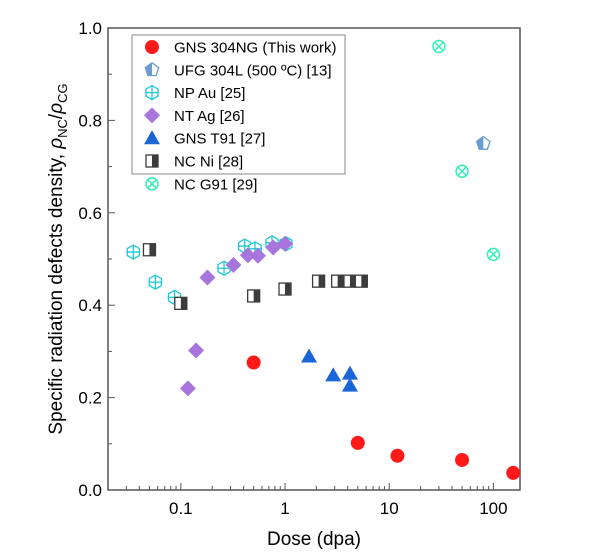 The width and height of the screenshot is (603, 560). What do you see at coordinates (90, 28) in the screenshot?
I see `y-tick-label: 1.0` at bounding box center [90, 28].